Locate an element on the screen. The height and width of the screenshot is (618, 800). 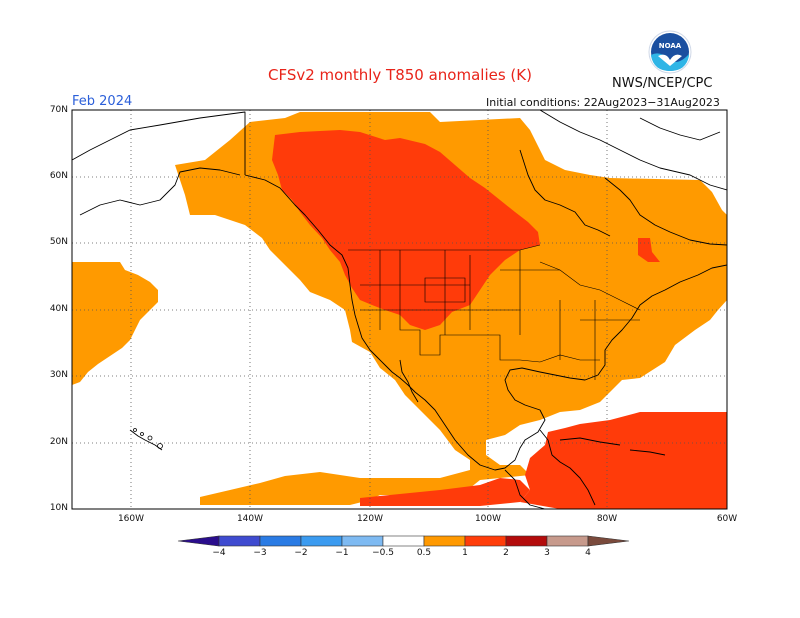
lon-label: 160W is located at coordinates (131, 519).